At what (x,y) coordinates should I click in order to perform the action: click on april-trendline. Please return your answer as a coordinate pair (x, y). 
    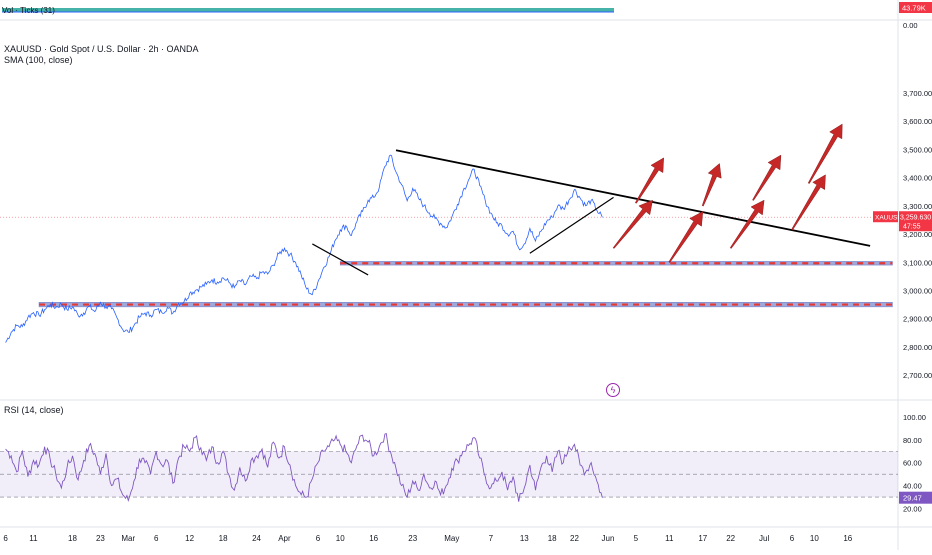
    Looking at the image, I should click on (340, 259).